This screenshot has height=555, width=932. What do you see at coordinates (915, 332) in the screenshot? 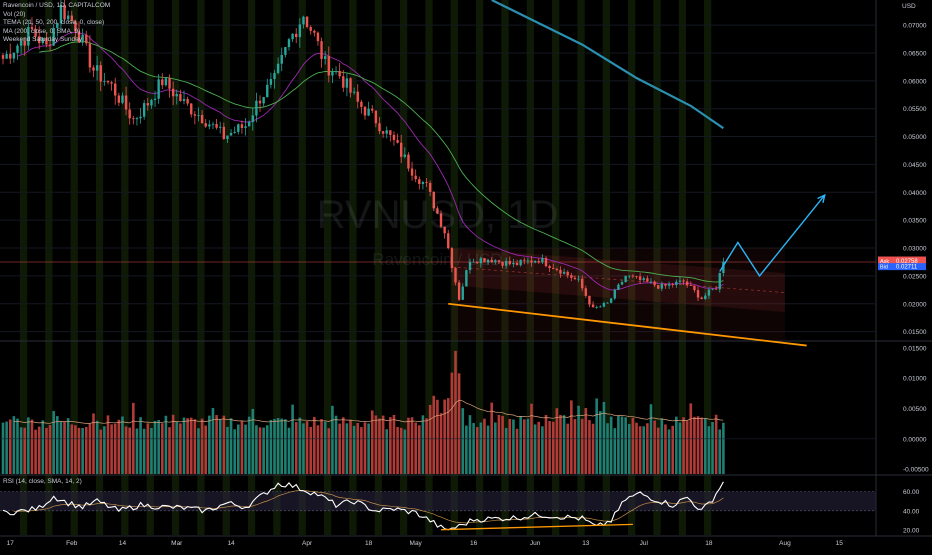
I see `price-tick-label: 0.01500` at bounding box center [915, 332].